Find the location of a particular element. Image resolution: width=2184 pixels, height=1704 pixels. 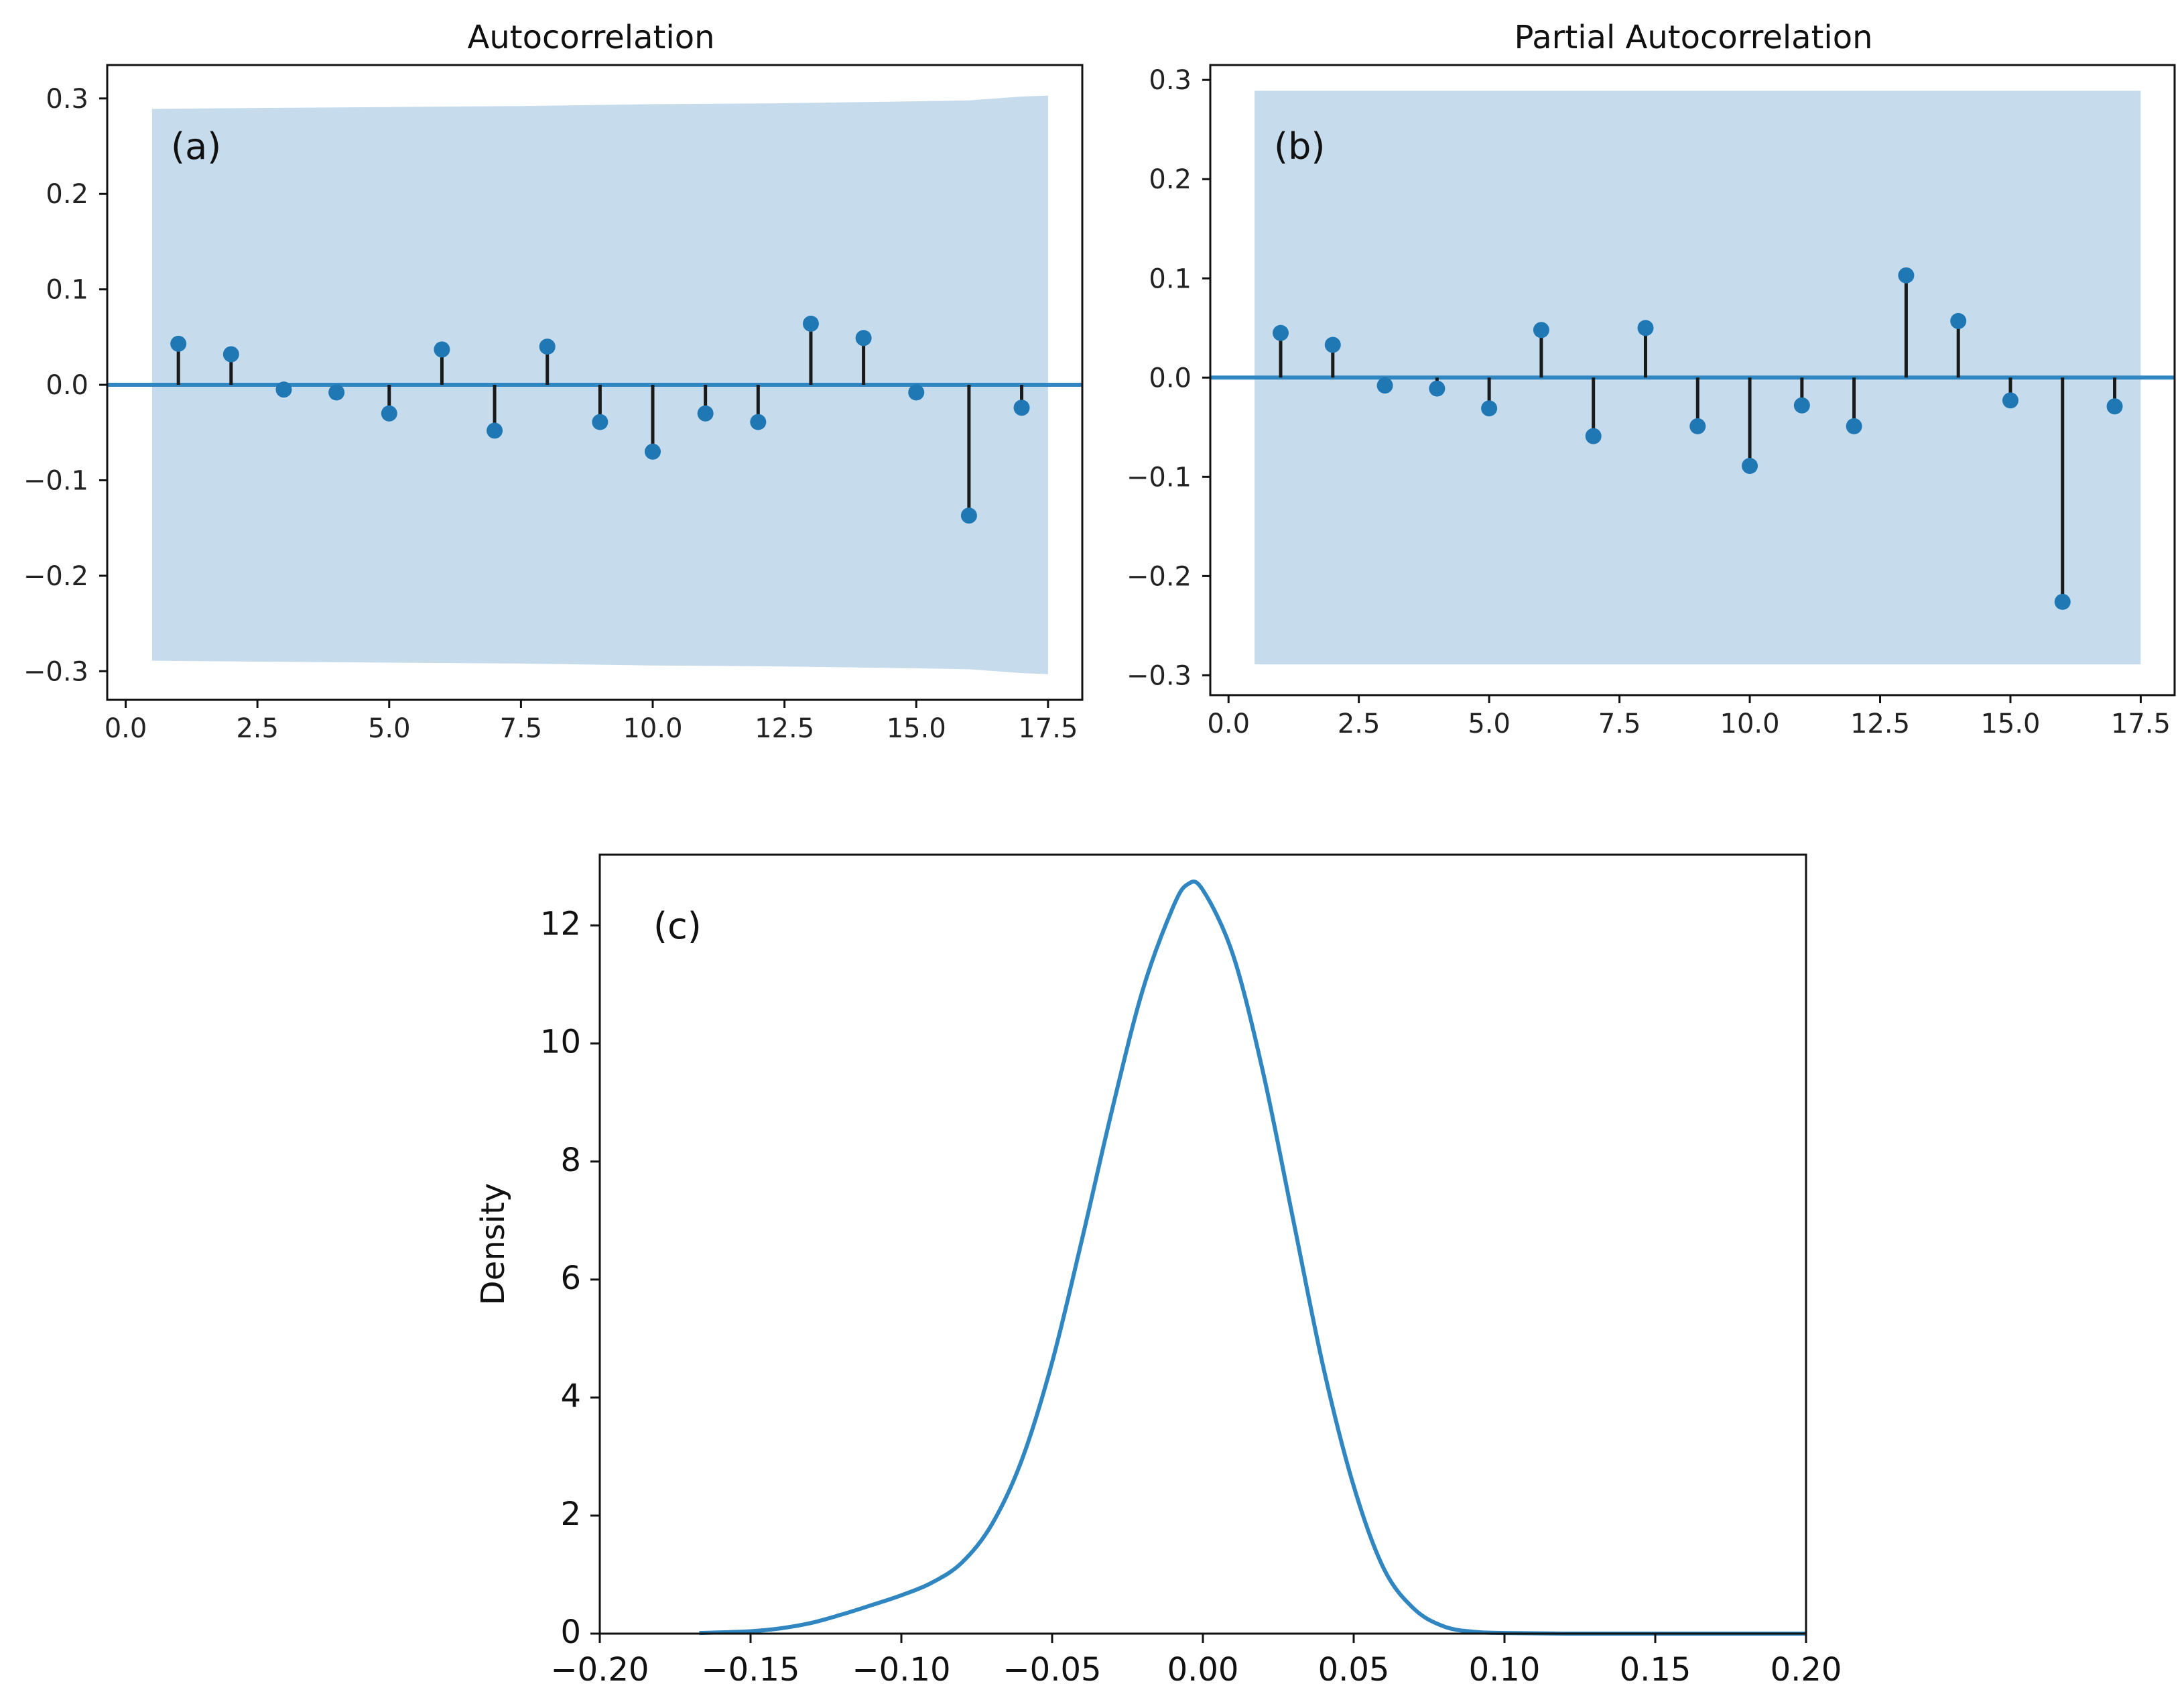

y-tick-label: 6 is located at coordinates (570, 1278).